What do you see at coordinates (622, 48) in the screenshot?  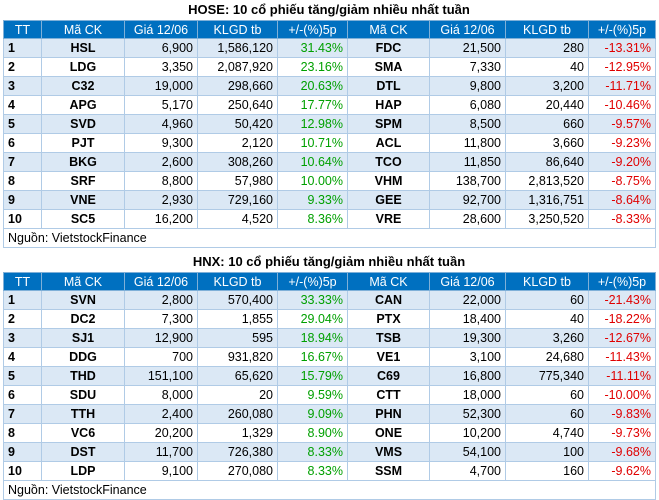 I see `loser-change: -13.31%` at bounding box center [622, 48].